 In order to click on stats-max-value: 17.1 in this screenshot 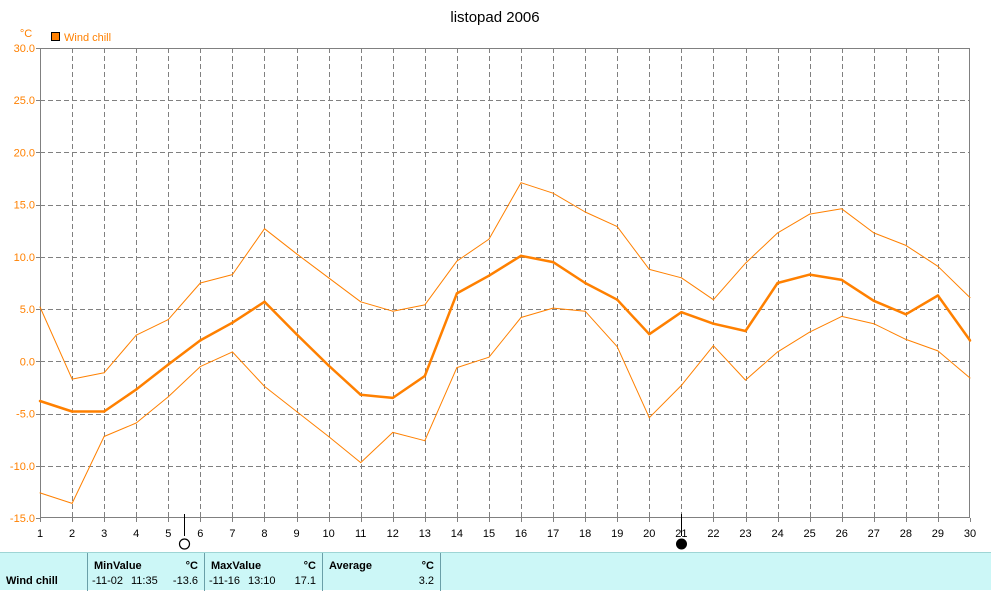, I will do `click(305, 581)`.